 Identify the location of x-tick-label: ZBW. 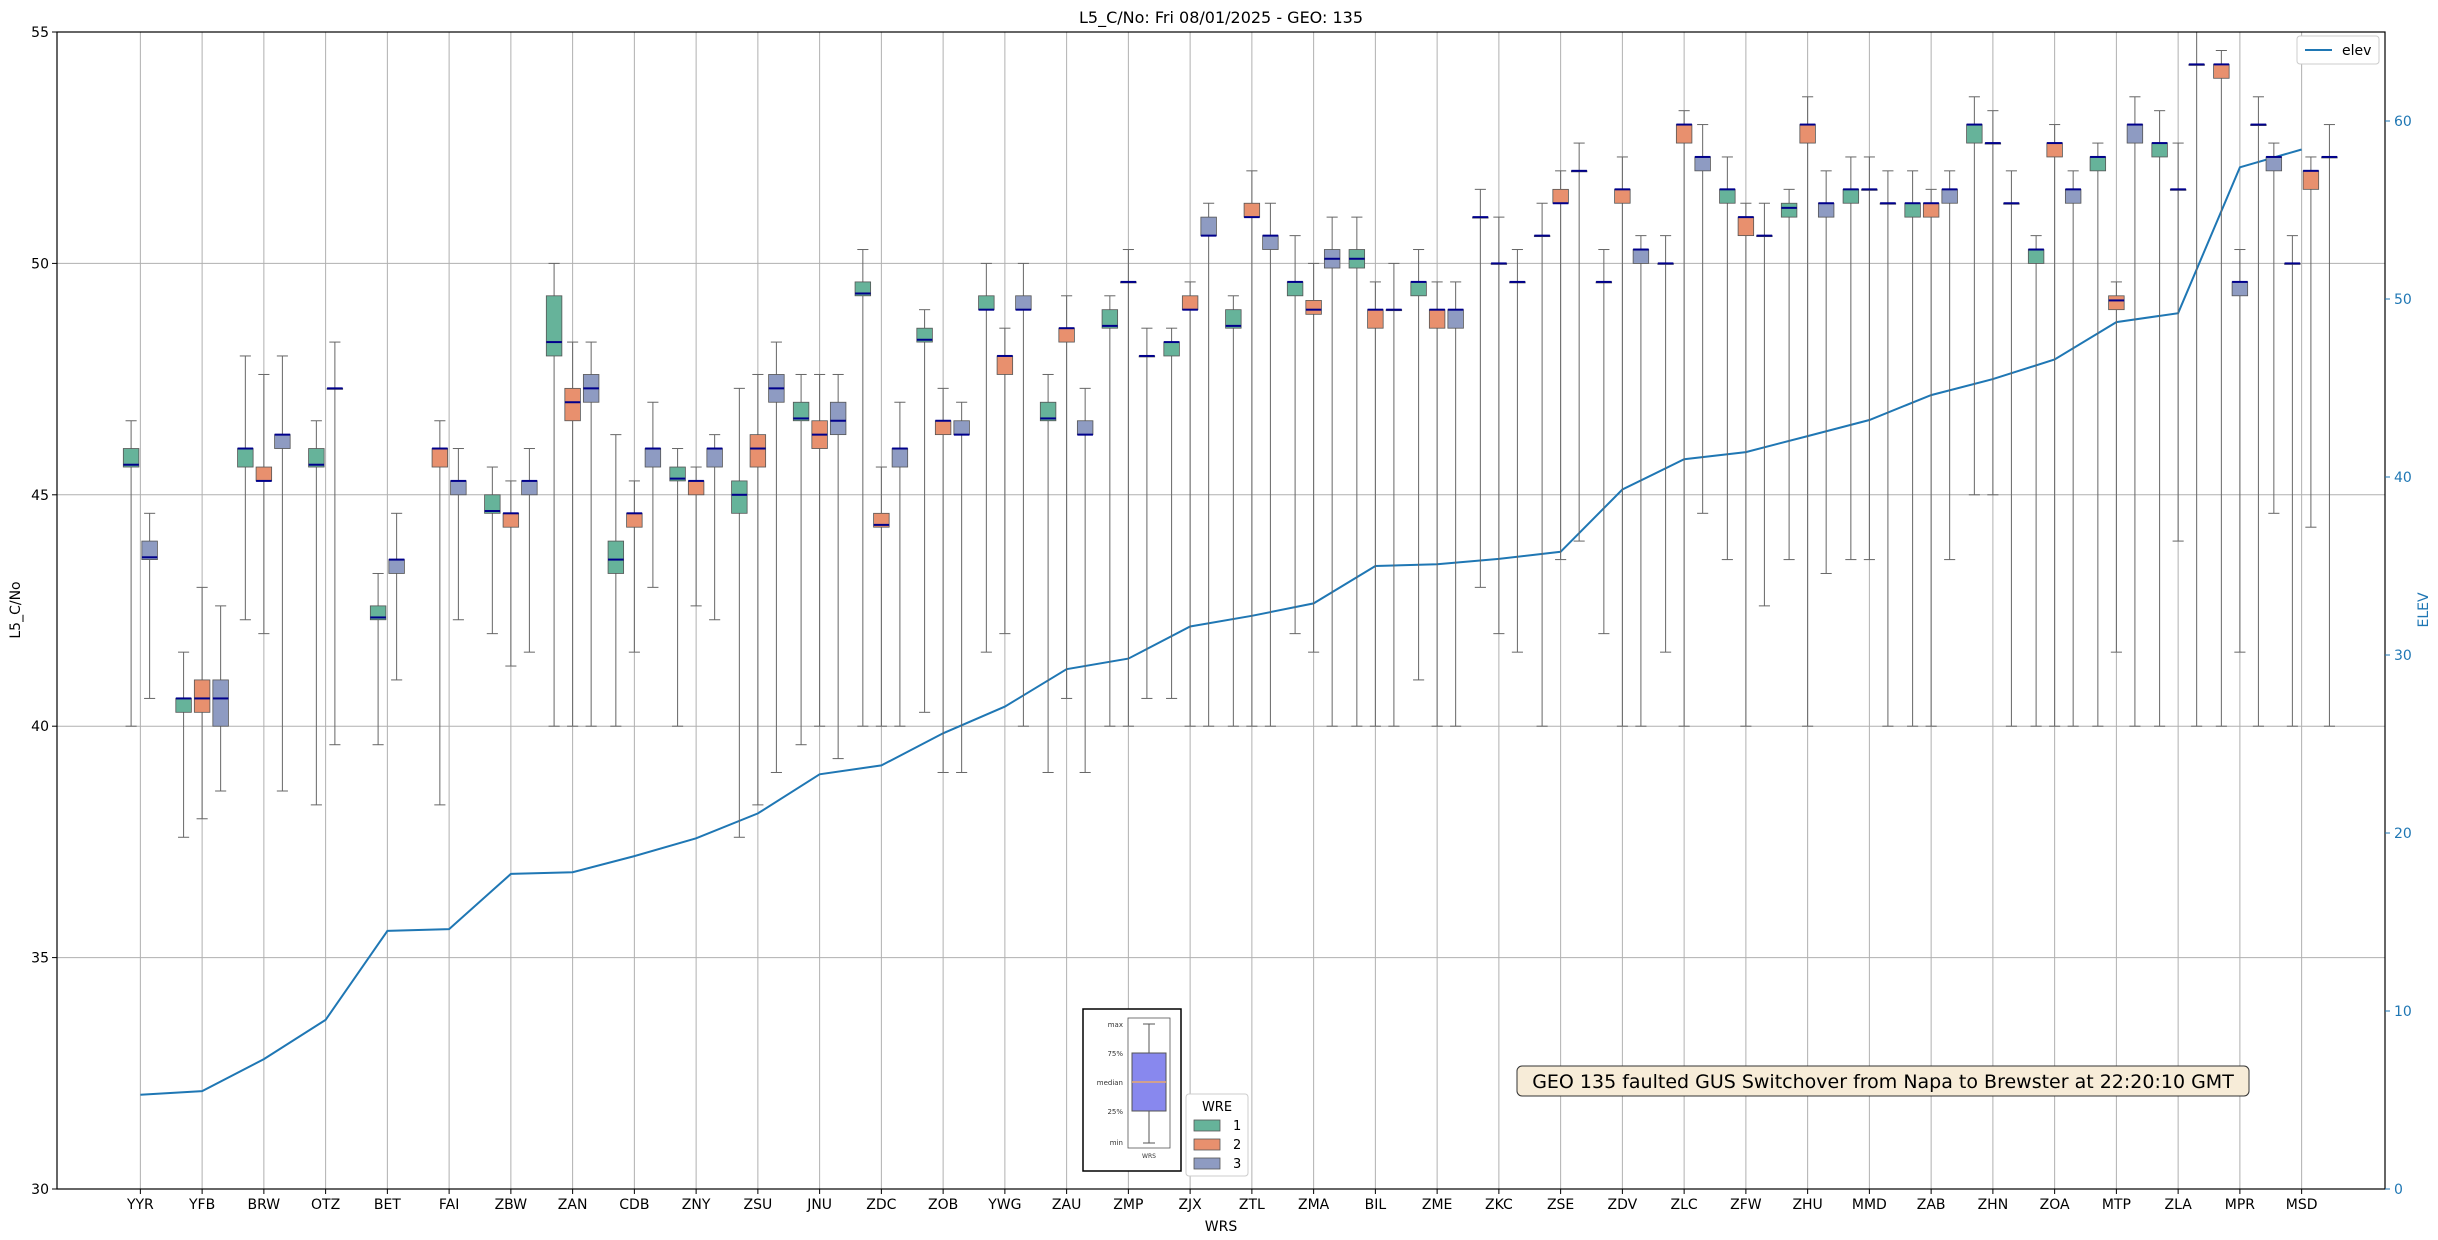
(511, 1205).